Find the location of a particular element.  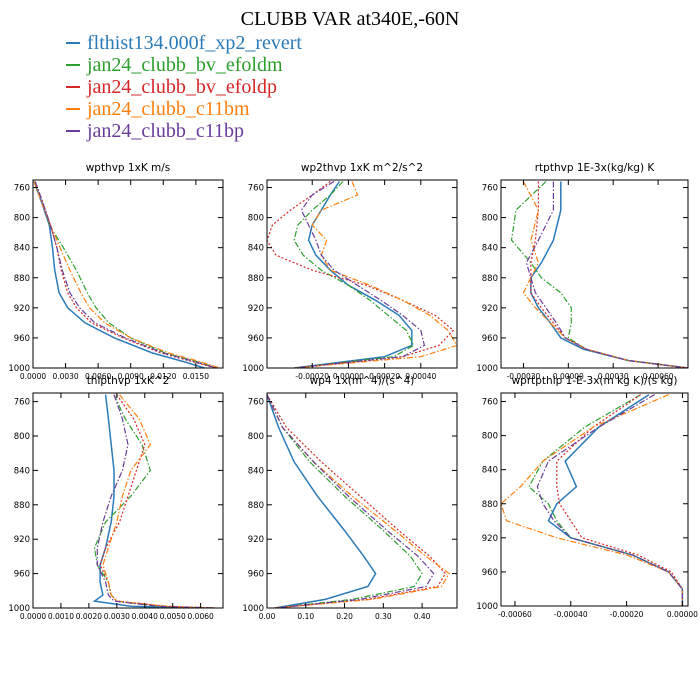

subplot-title: thlpthvp 1xK^2 is located at coordinates (128, 381).